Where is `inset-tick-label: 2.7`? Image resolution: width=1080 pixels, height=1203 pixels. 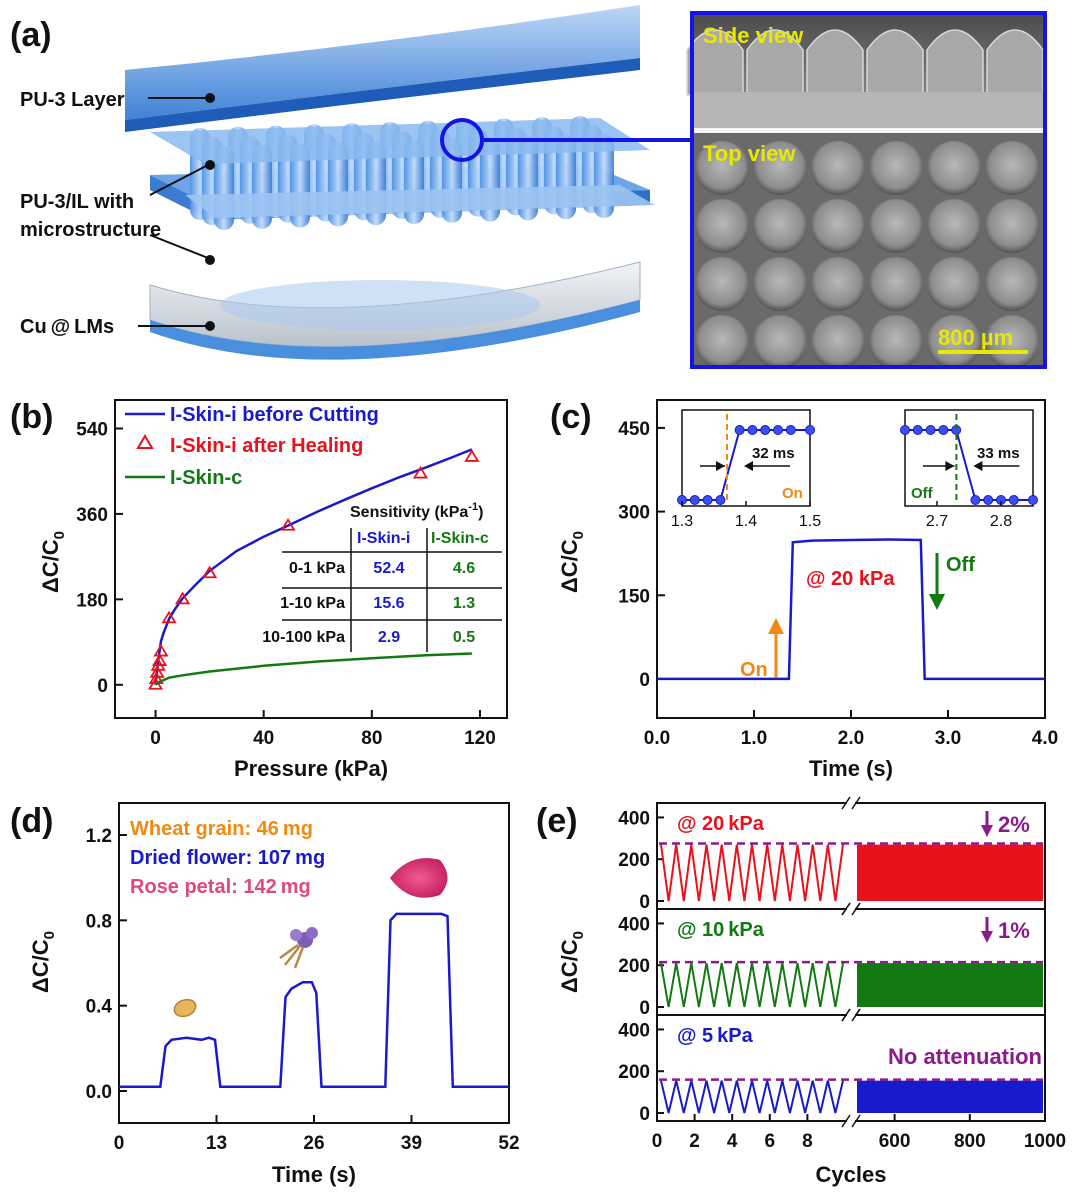 inset-tick-label: 2.7 is located at coordinates (937, 521).